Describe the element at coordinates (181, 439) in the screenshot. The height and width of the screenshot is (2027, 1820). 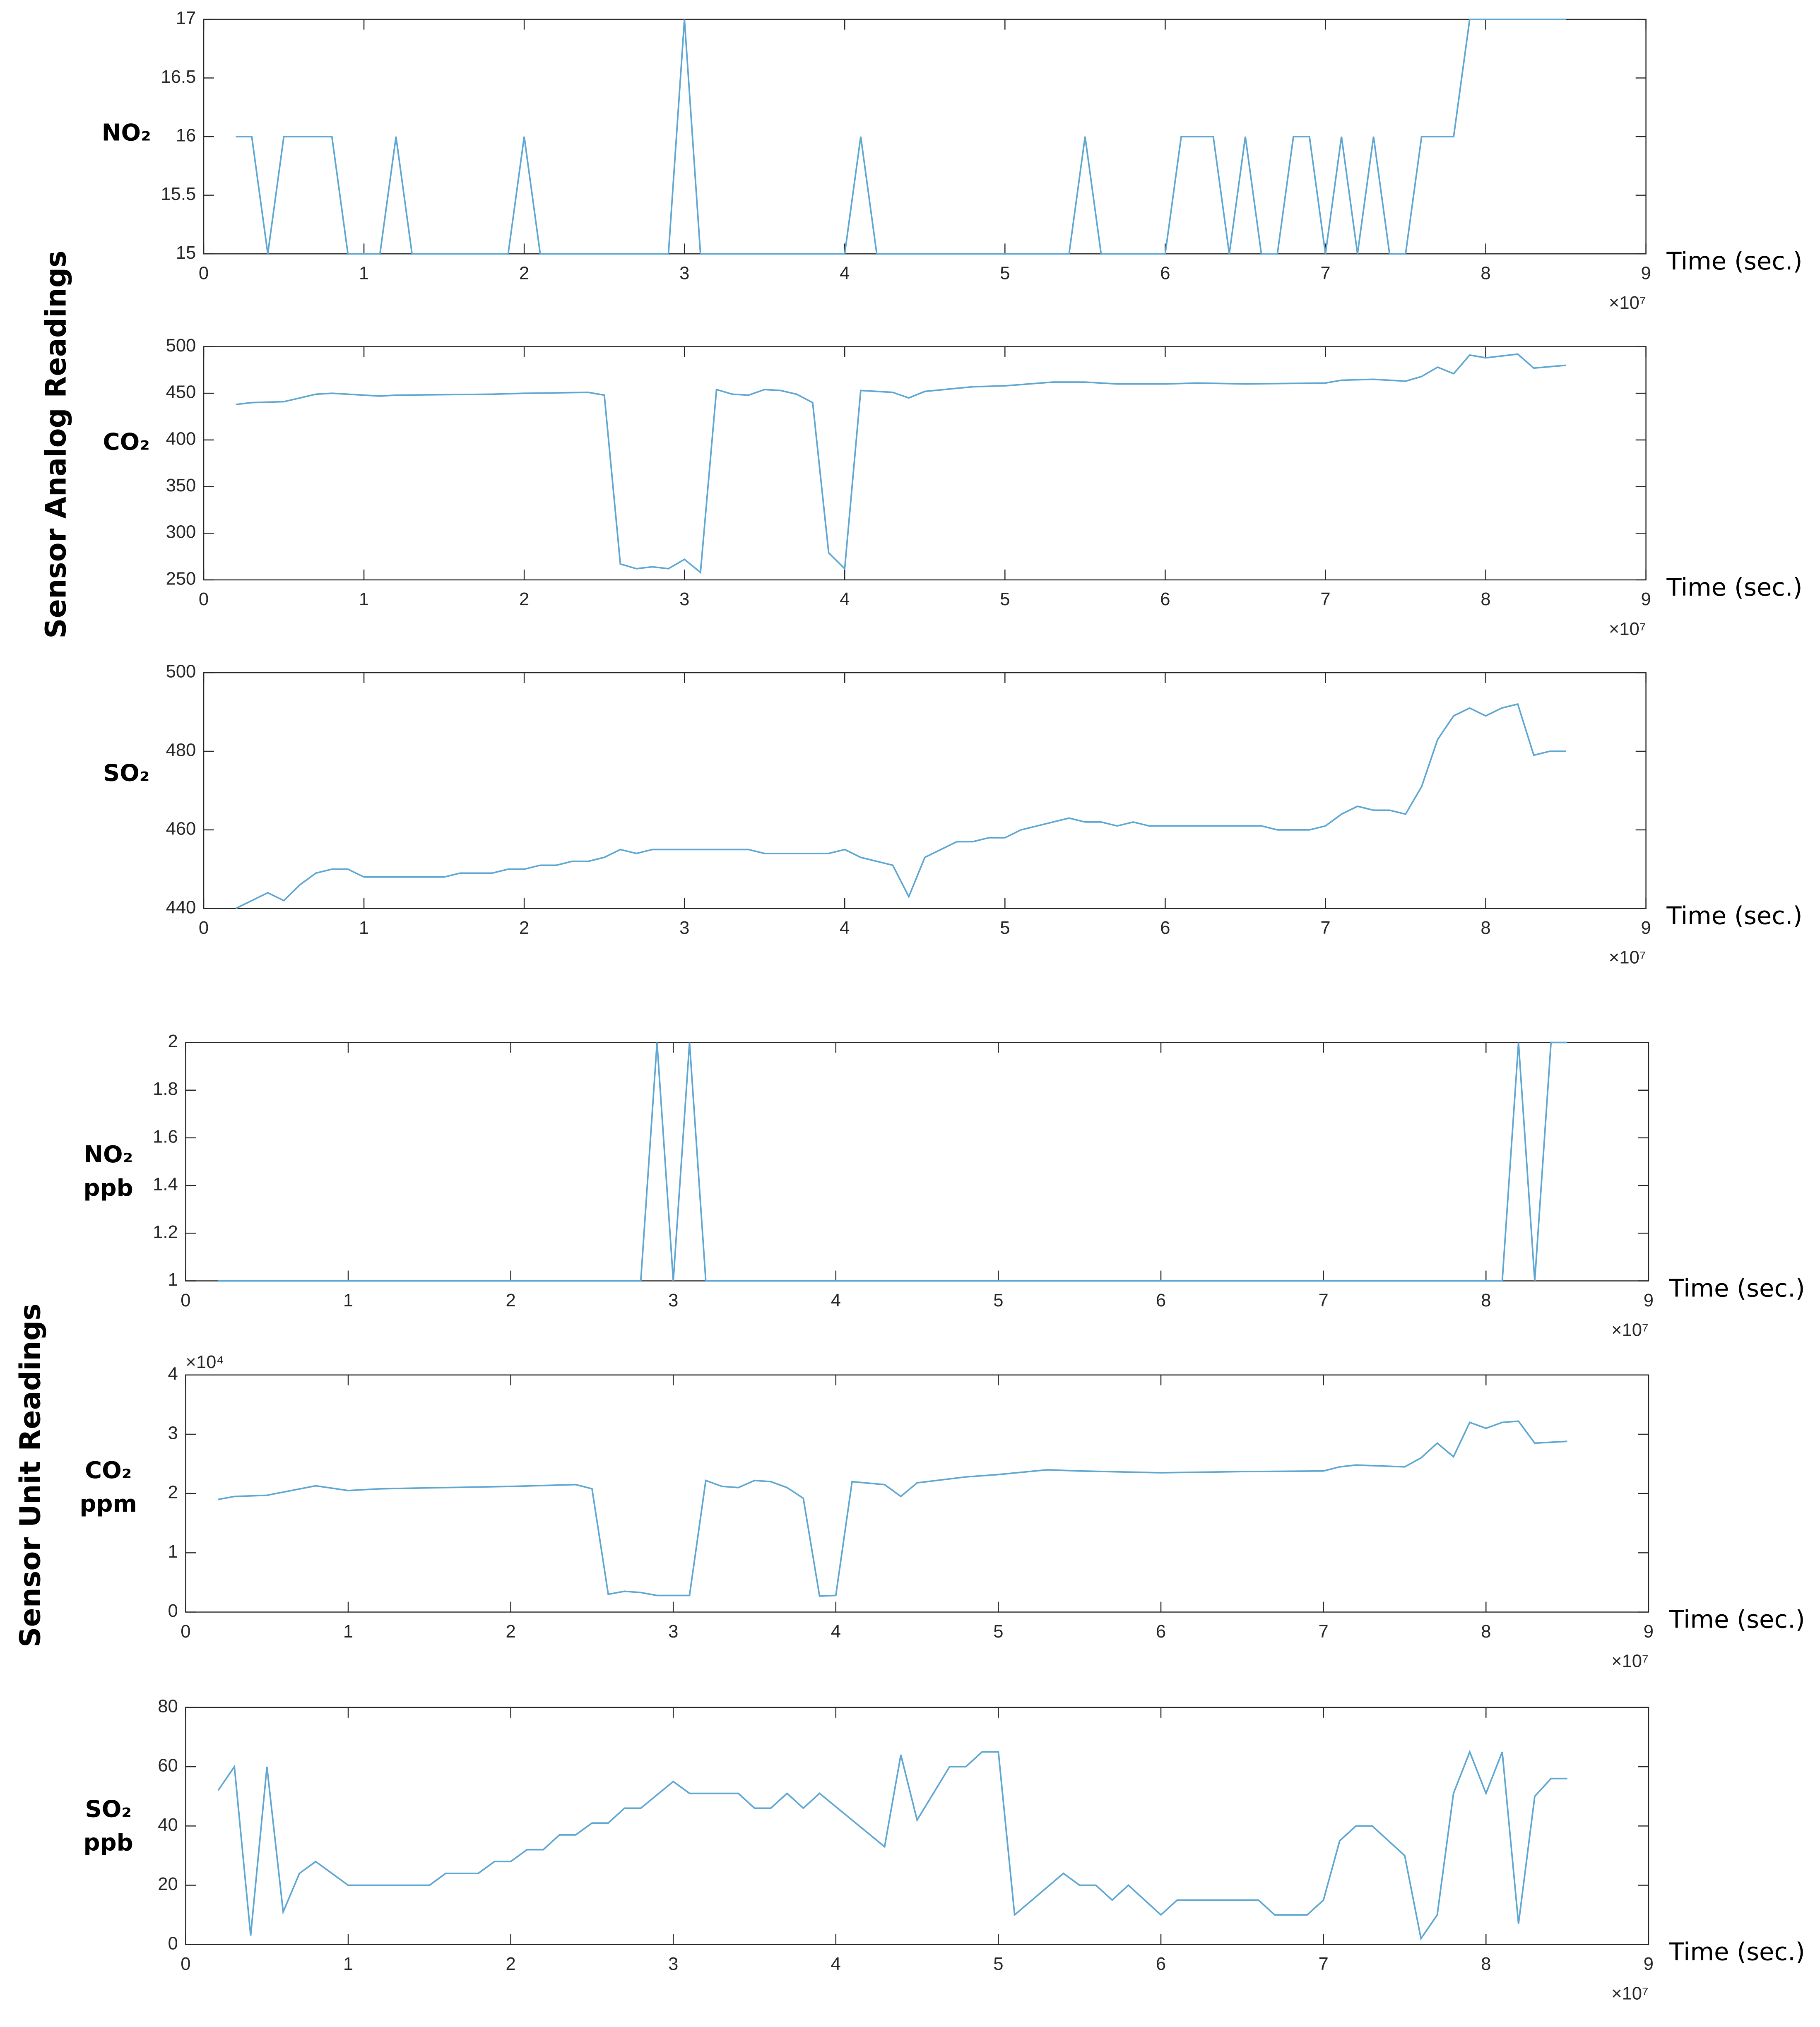
I see `y-tick-label: 400` at that location.